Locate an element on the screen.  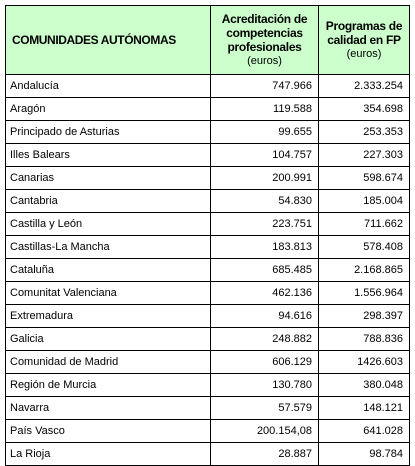
region-name: Castilla y León is located at coordinates (108, 224).